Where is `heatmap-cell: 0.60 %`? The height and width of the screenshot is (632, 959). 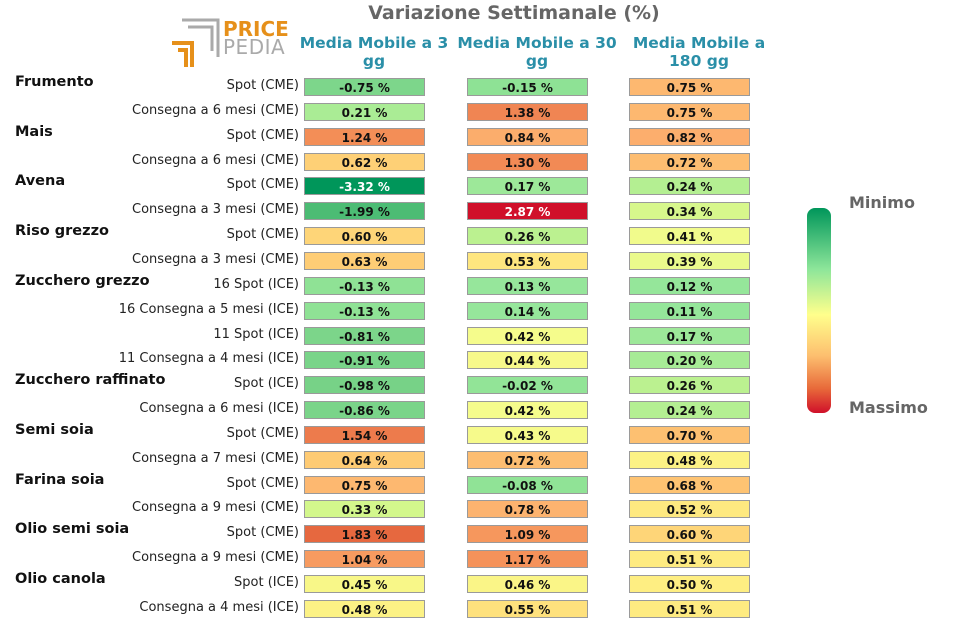
heatmap-cell: 0.60 % is located at coordinates (689, 534).